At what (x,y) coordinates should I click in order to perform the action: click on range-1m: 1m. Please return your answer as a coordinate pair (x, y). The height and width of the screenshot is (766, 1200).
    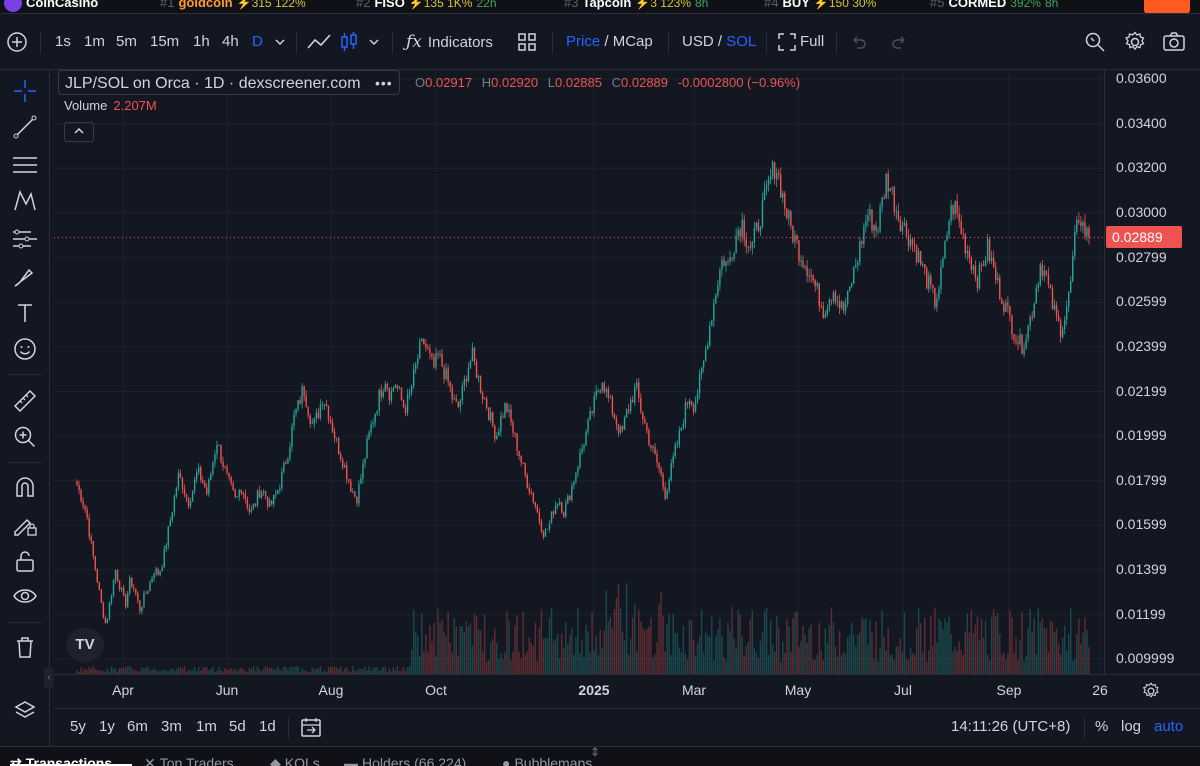
    Looking at the image, I should click on (206, 726).